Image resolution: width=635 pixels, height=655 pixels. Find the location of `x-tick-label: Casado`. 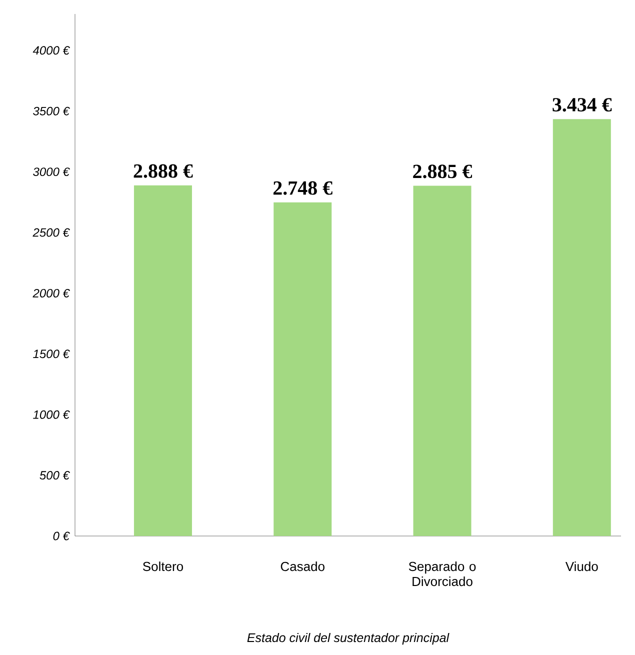

x-tick-label: Casado is located at coordinates (302, 567).